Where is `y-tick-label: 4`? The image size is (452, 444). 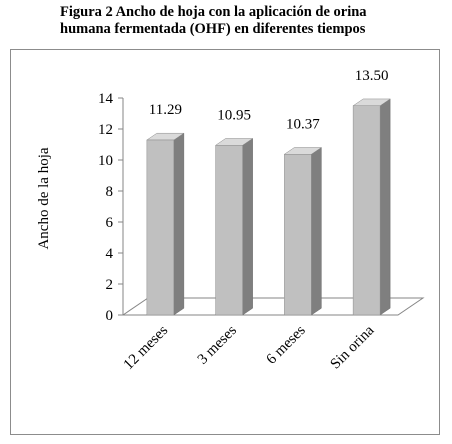 y-tick-label: 4 is located at coordinates (110, 254).